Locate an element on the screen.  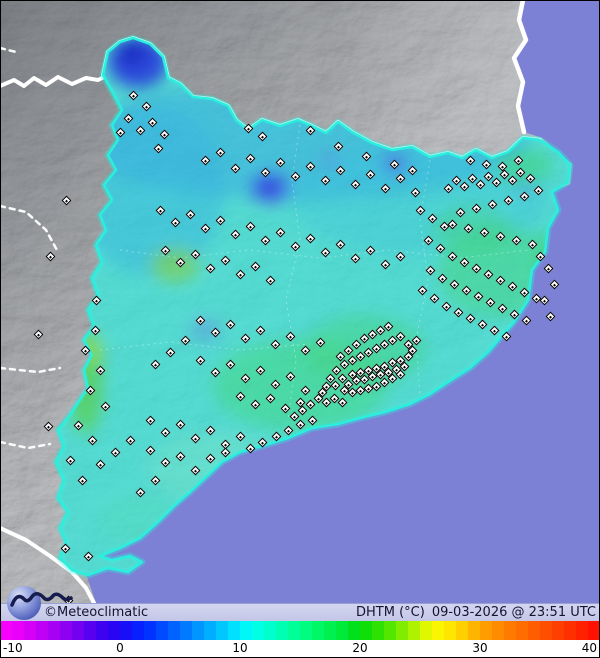
colorbar-labels: -10 0 10 20 30 40 is located at coordinates (300, 649).